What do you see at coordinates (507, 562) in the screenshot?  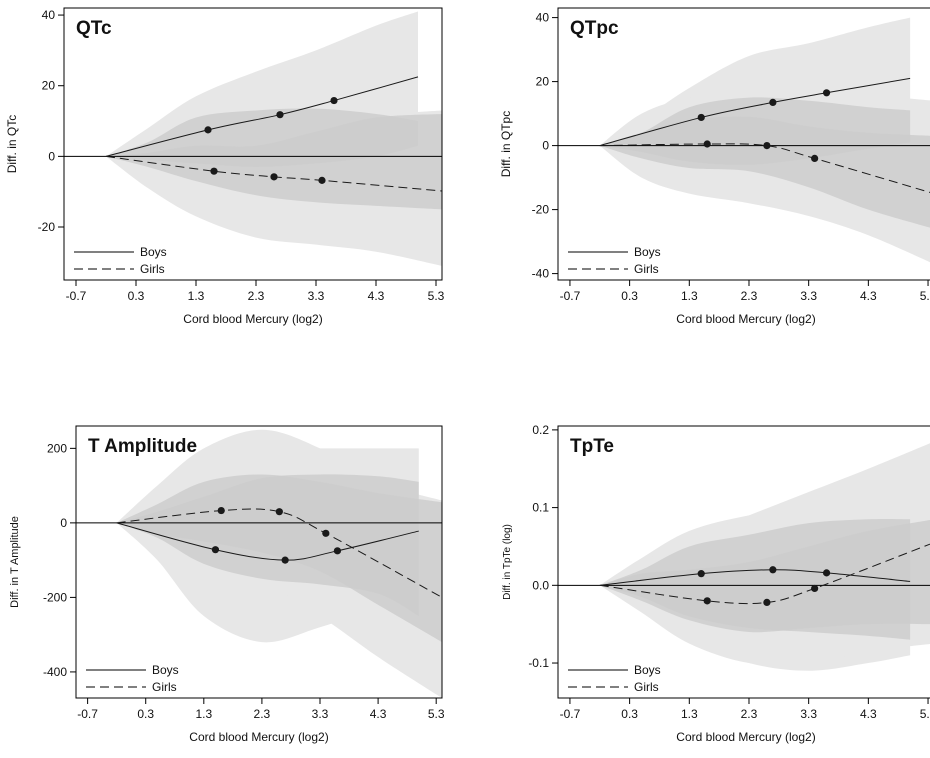 I see `y-axis-label: Diff. in TpTe (log)` at bounding box center [507, 562].